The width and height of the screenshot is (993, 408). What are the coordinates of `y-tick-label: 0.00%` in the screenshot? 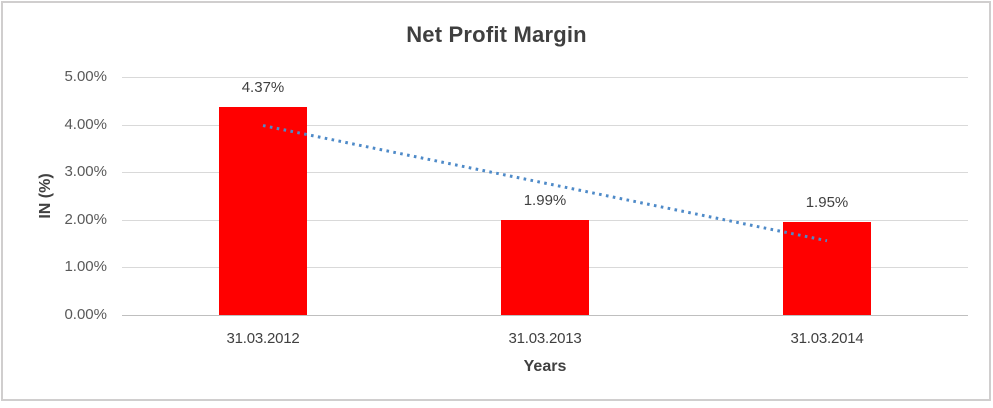 It's located at (85, 314).